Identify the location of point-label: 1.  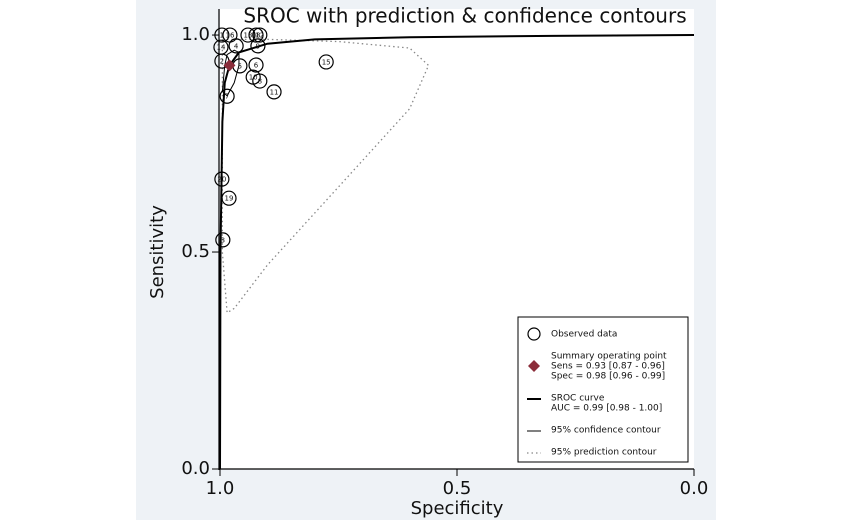
(222, 36).